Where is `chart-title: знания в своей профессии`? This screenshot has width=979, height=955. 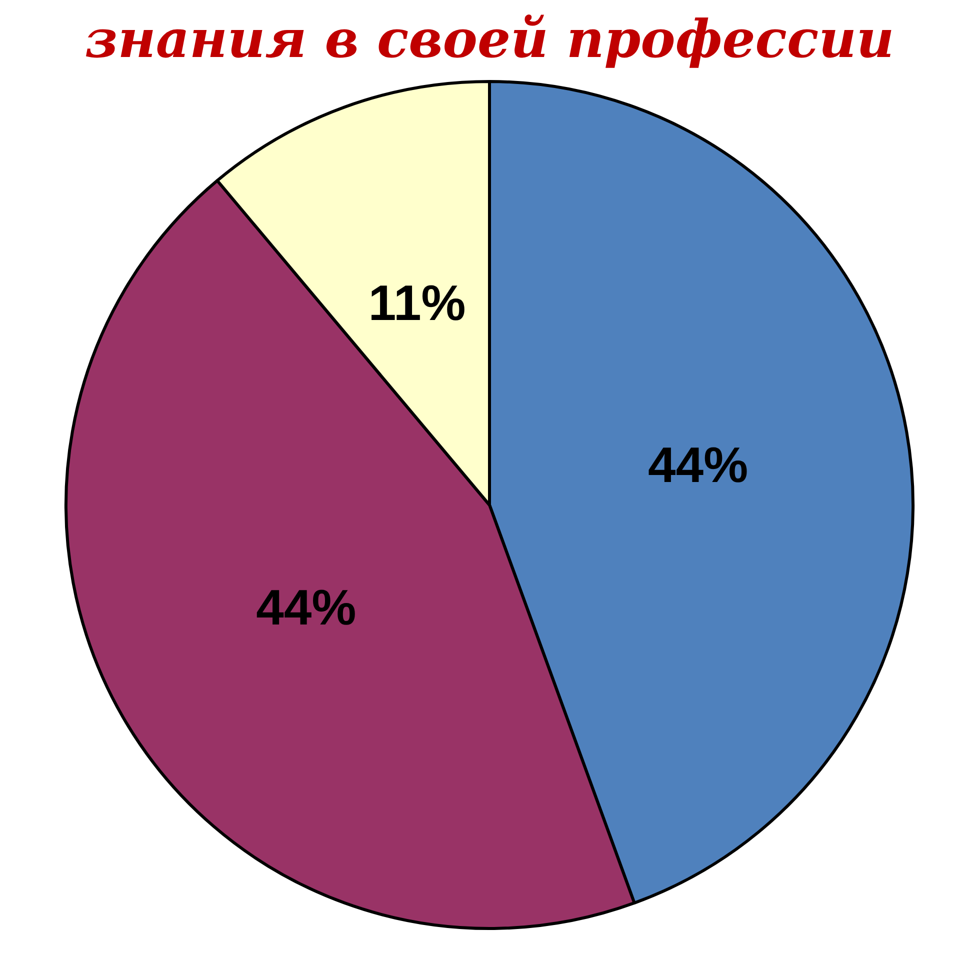
chart-title: знания в своей профессии is located at coordinates (490, 39).